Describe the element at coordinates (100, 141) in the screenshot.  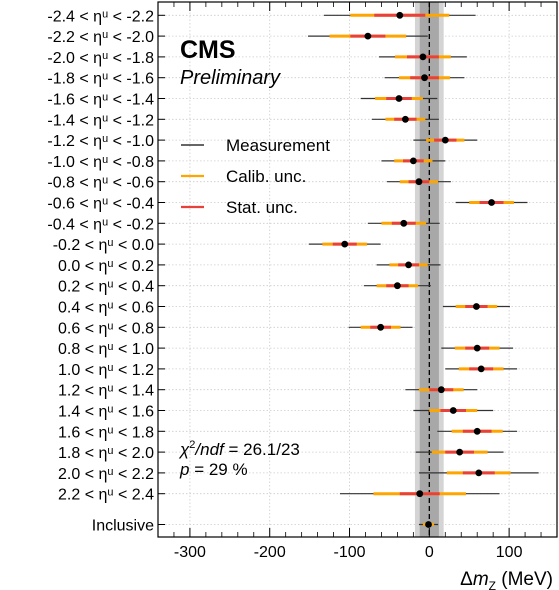
I see `category-label: -1.2 < ηᵘ < -1.0` at that location.